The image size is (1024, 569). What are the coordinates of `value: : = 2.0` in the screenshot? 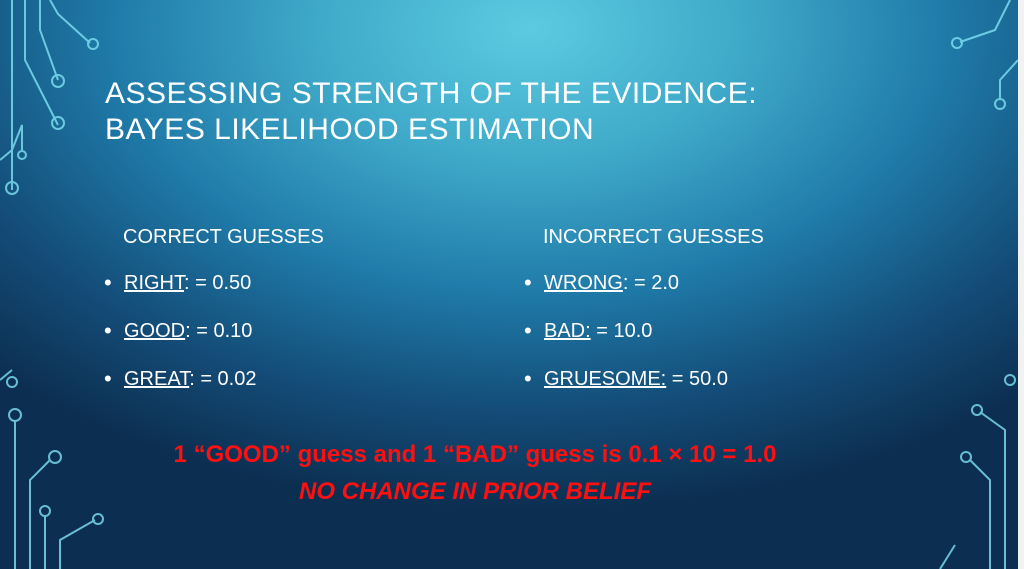 It's located at (651, 283).